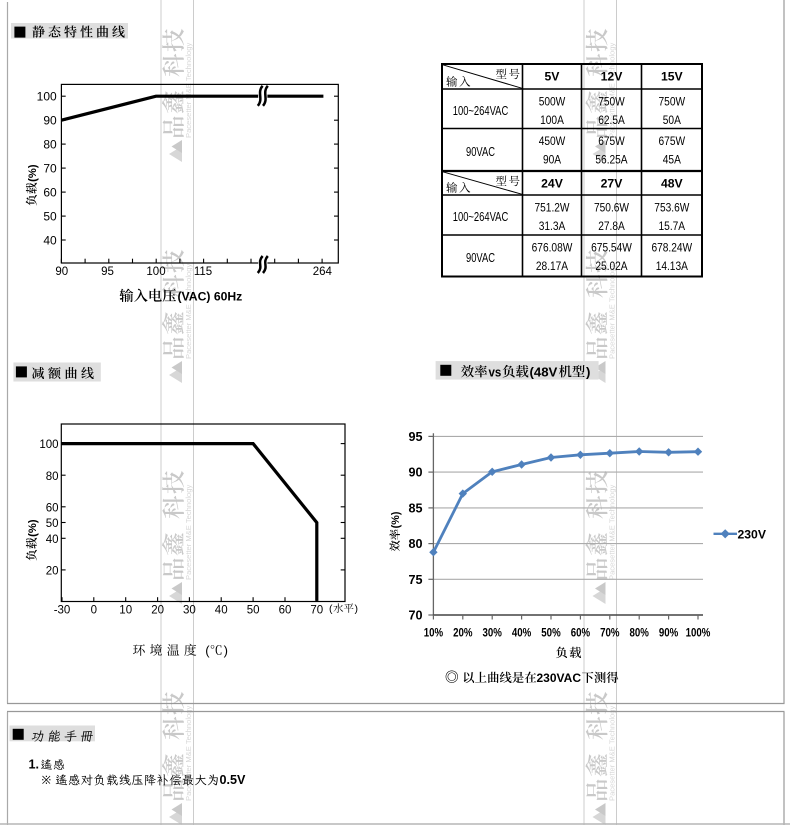 The image size is (790, 825). What do you see at coordinates (559, 678) in the screenshot?
I see `svg-text: 230VAC` at bounding box center [559, 678].